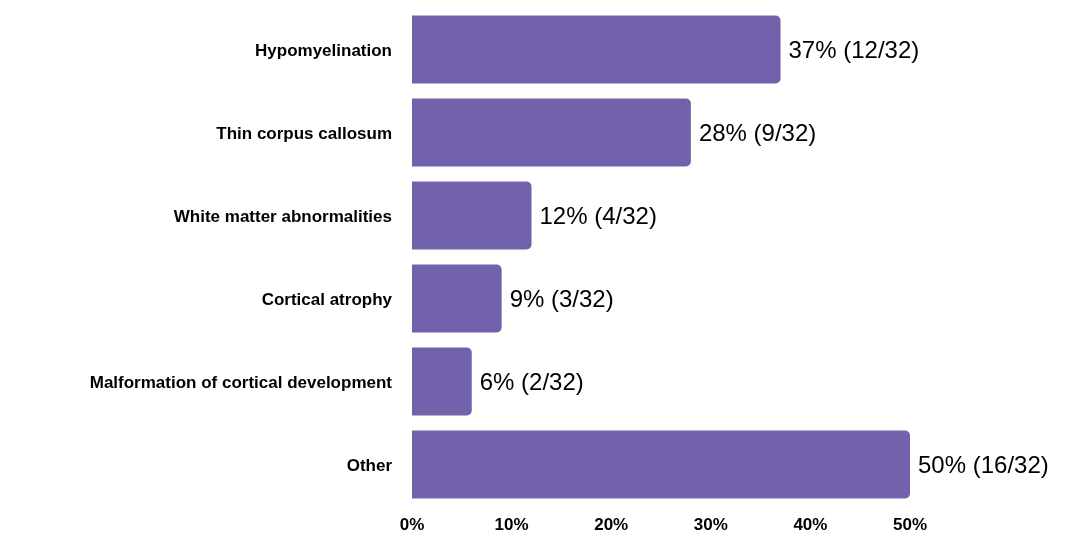 The height and width of the screenshot is (534, 1089). I want to click on y-tick-label: Thin corpus callosum, so click(304, 133).